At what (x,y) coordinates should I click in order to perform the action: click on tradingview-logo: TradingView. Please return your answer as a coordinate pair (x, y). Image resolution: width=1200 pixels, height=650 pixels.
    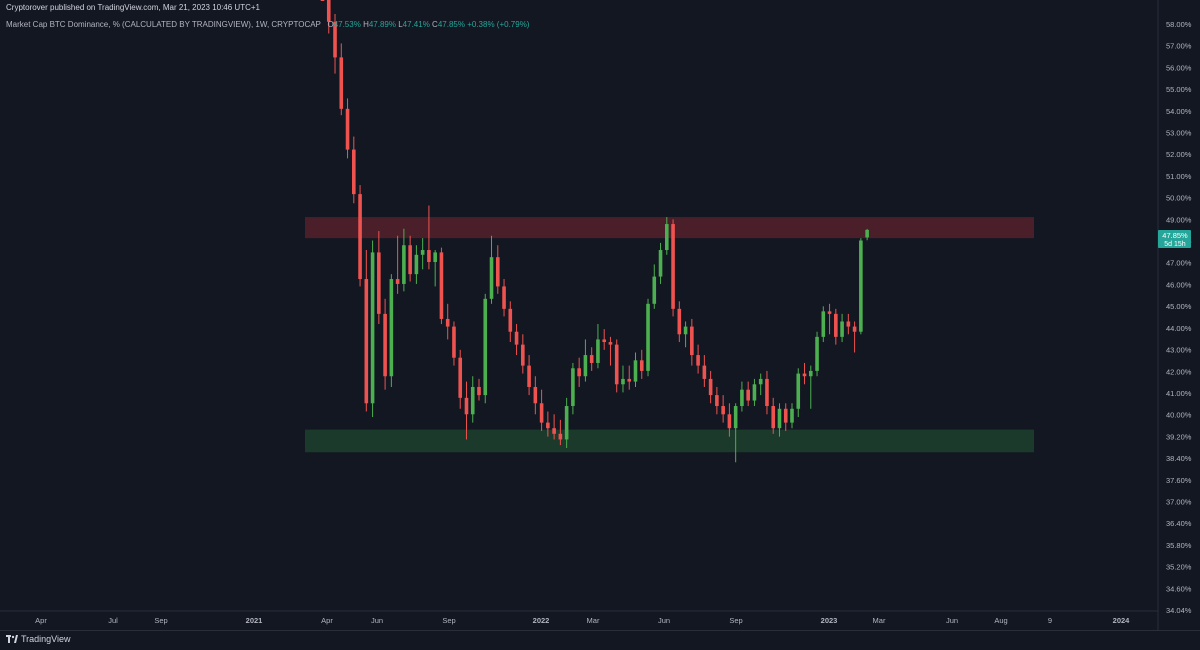
    Looking at the image, I should click on (38, 639).